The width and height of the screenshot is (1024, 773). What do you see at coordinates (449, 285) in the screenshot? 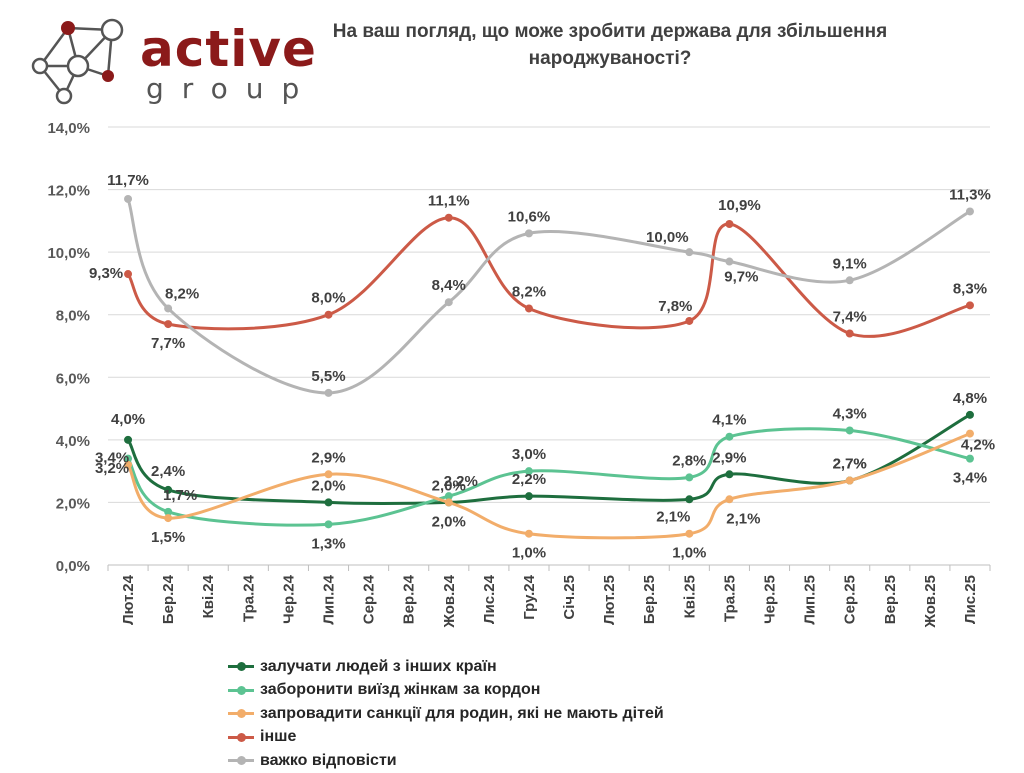
I see `data-label: 8,4%` at bounding box center [449, 285].